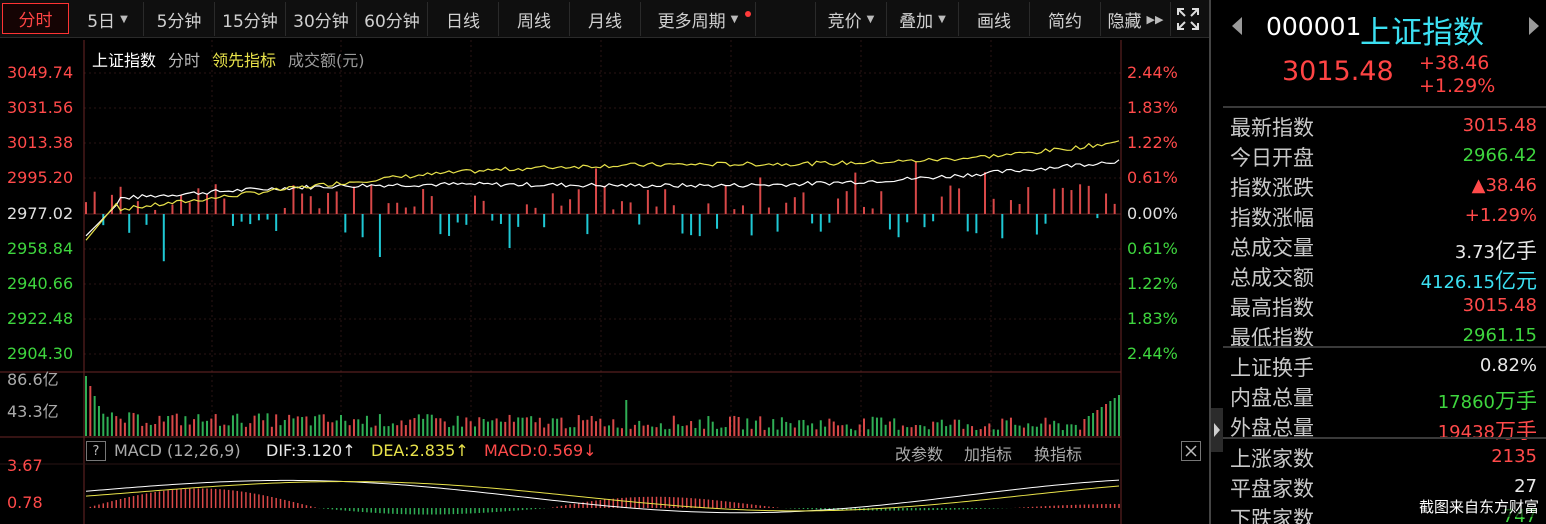  I want to click on macd-dif-line, so click(602, 496).